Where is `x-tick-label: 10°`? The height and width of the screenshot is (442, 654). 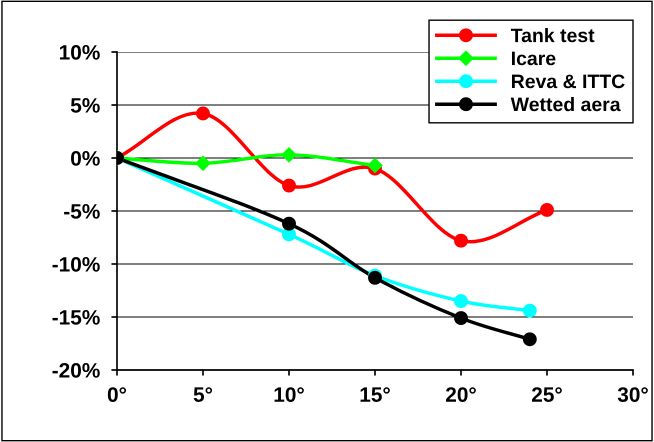
x-tick-label: 10° is located at coordinates (289, 394).